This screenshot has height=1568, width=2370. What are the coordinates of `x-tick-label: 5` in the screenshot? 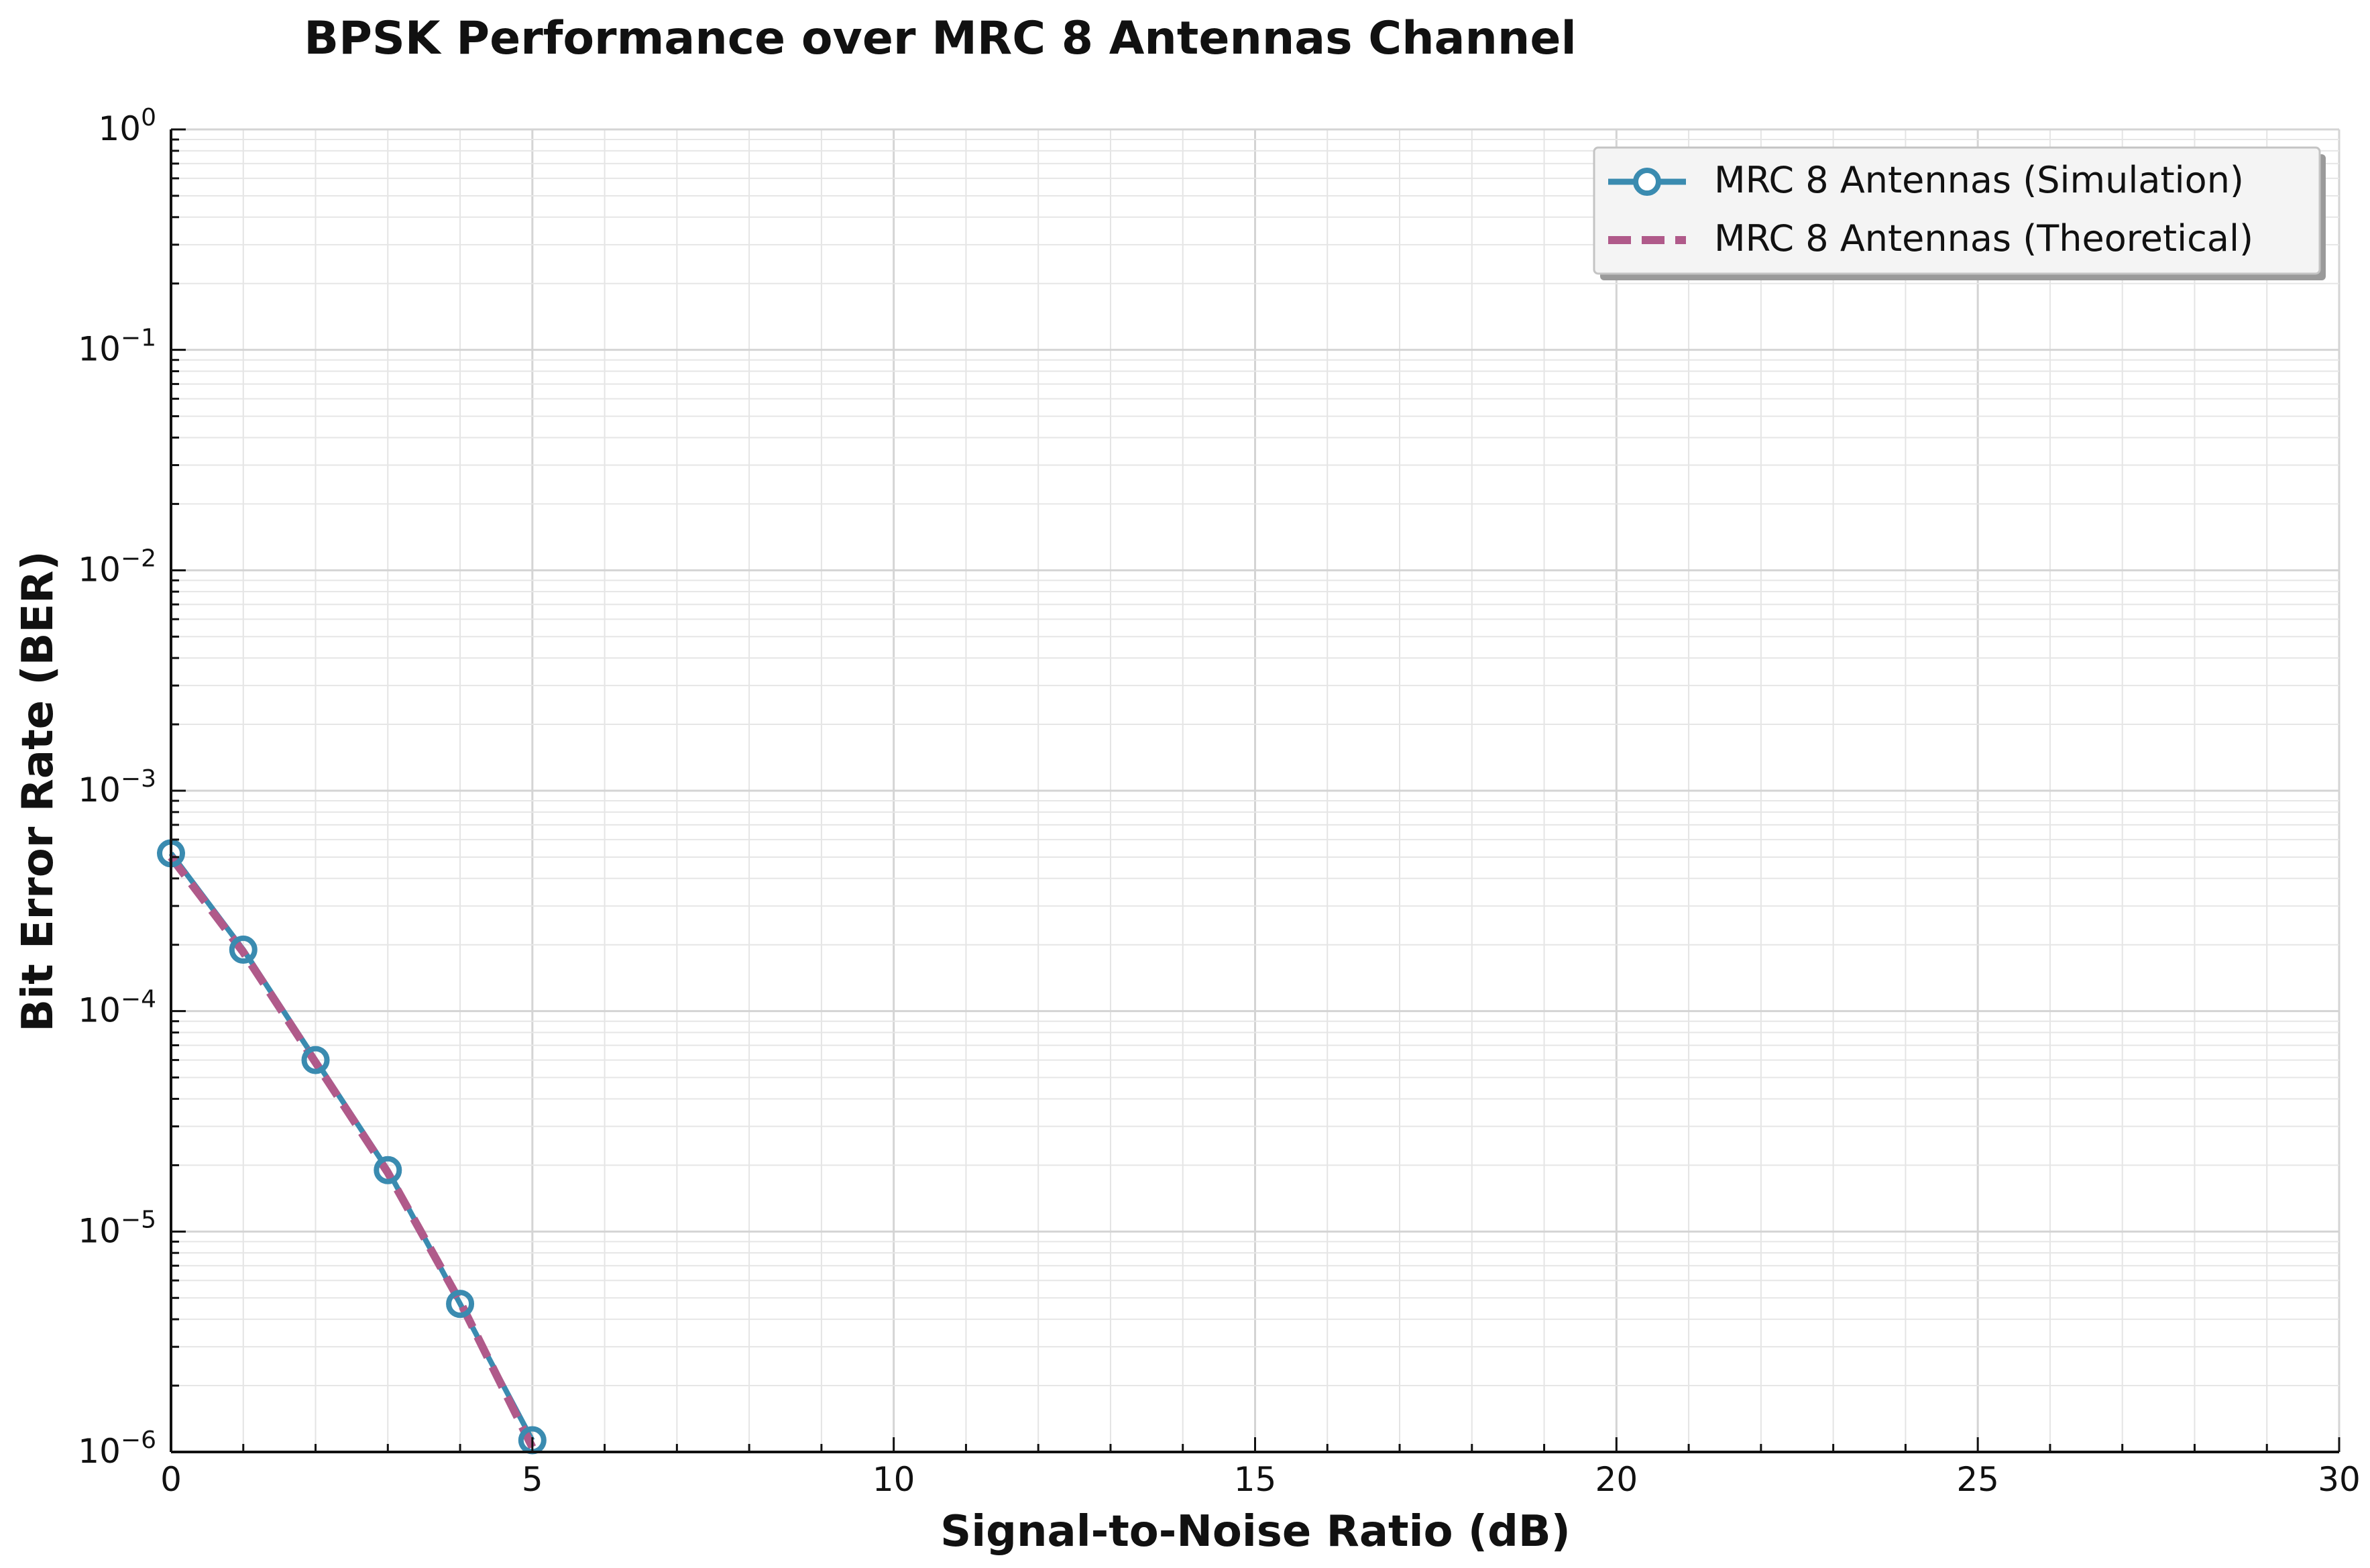 It's located at (532, 1479).